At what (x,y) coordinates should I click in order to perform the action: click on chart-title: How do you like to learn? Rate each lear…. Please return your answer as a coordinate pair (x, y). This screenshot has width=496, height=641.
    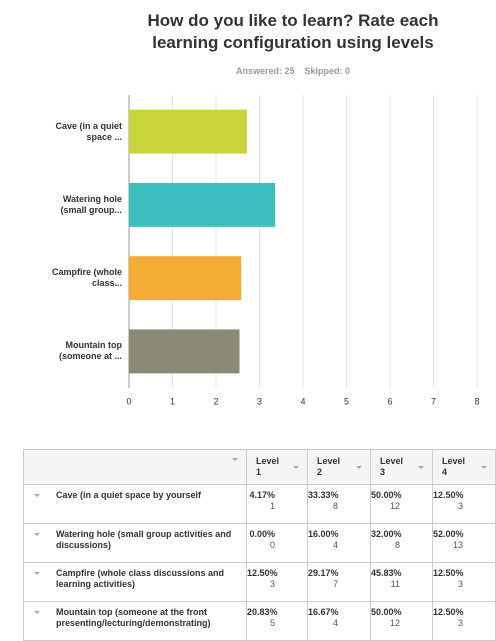
    Looking at the image, I should click on (293, 31).